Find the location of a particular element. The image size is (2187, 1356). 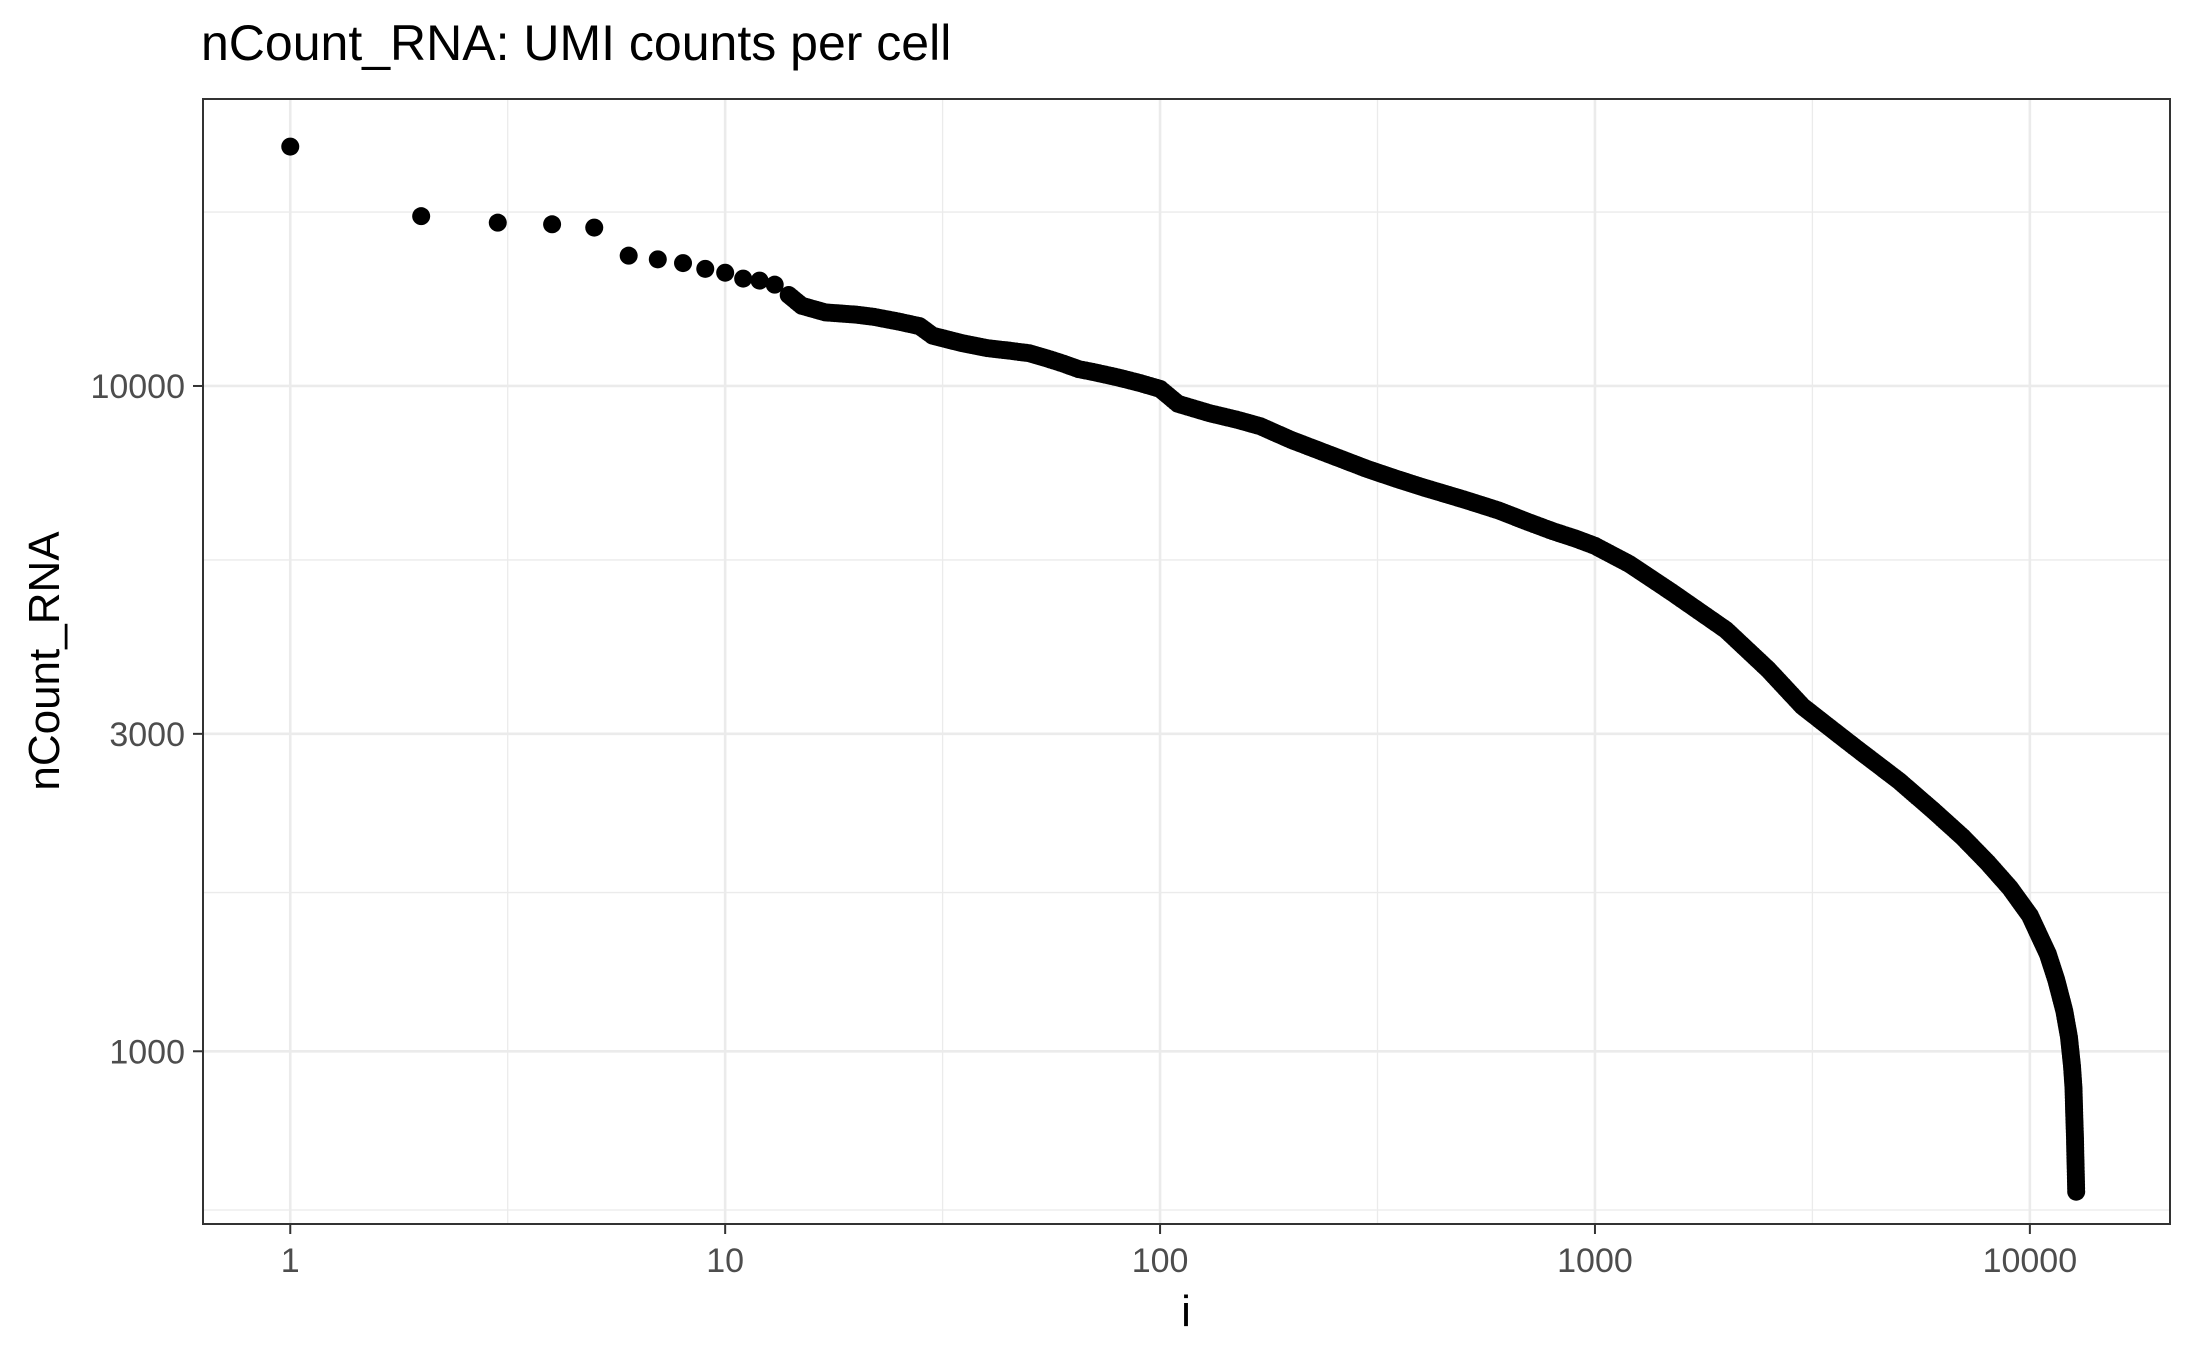

x-axis-title: i is located at coordinates (1186, 1311).